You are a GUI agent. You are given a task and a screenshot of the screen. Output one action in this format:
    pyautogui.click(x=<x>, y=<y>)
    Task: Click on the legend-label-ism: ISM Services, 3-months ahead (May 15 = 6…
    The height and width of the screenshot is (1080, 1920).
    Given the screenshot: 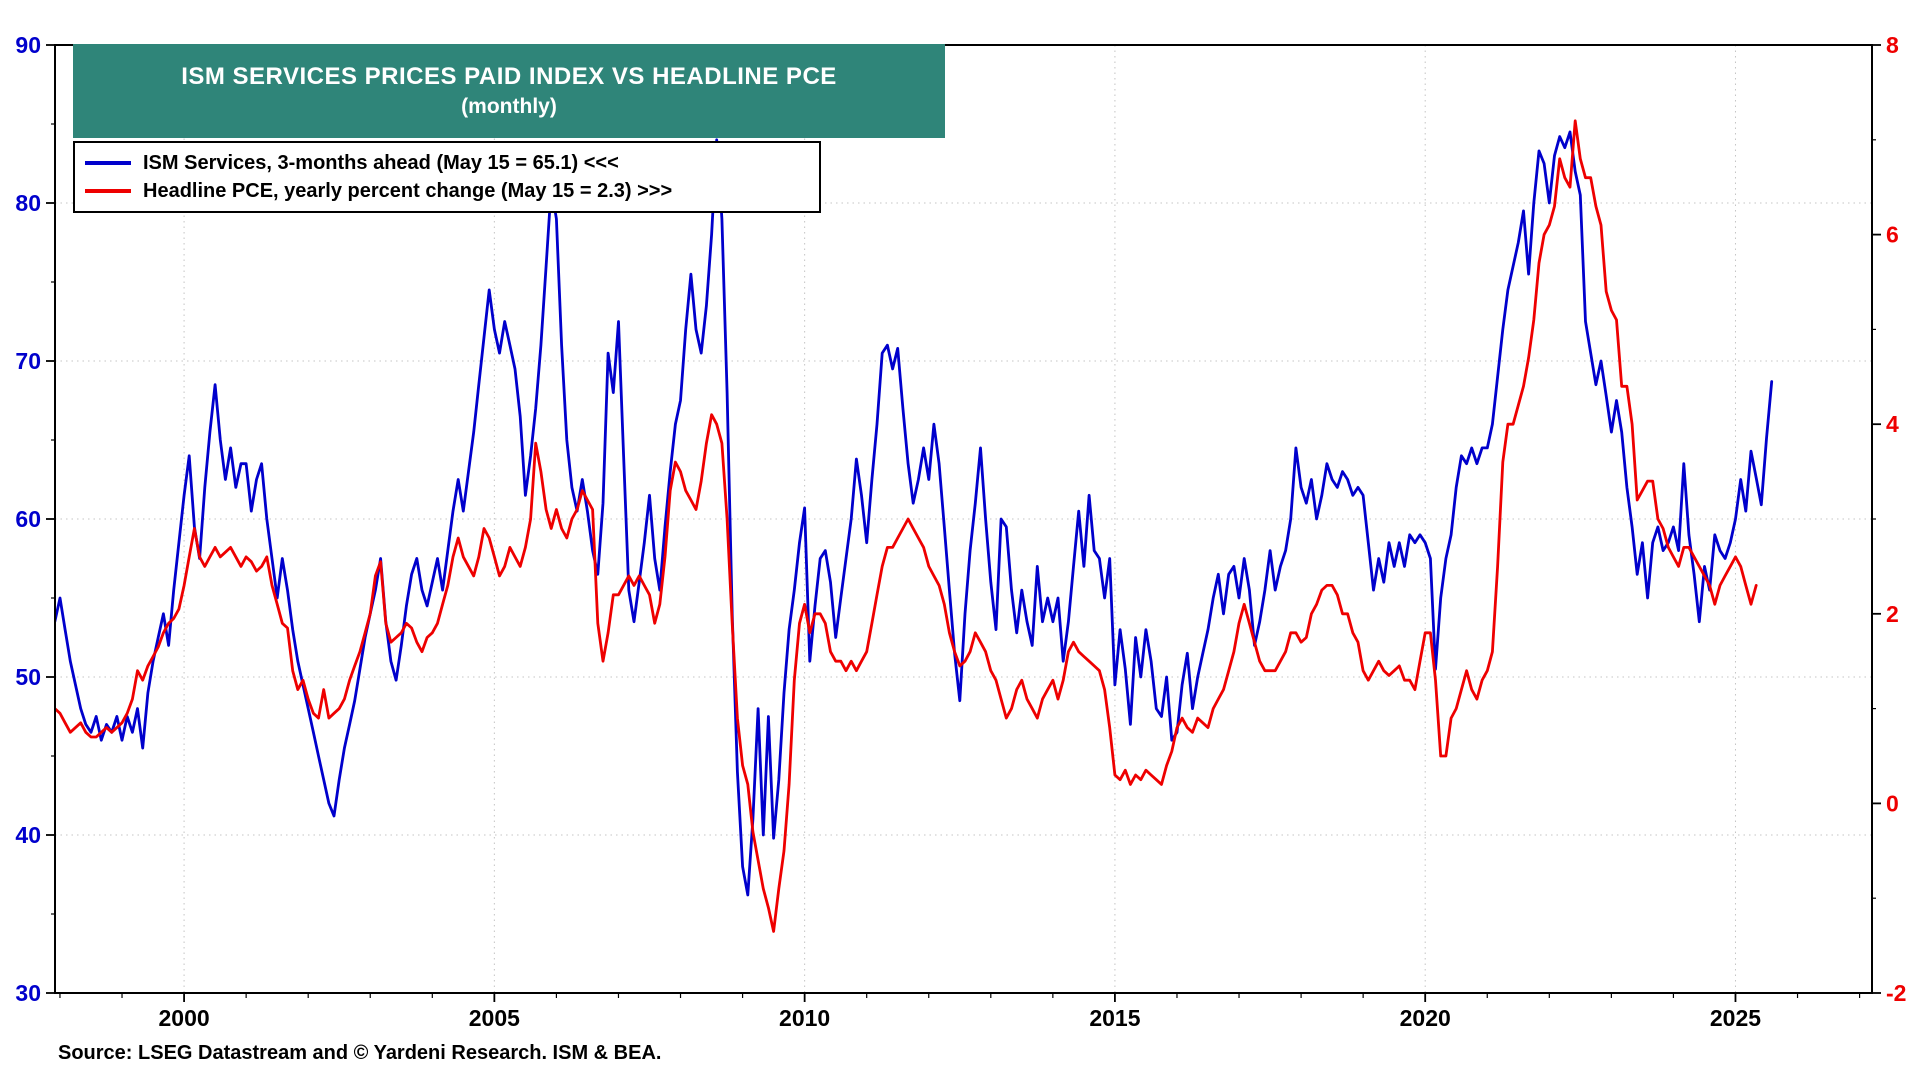 What is the action you would take?
    pyautogui.click(x=381, y=162)
    